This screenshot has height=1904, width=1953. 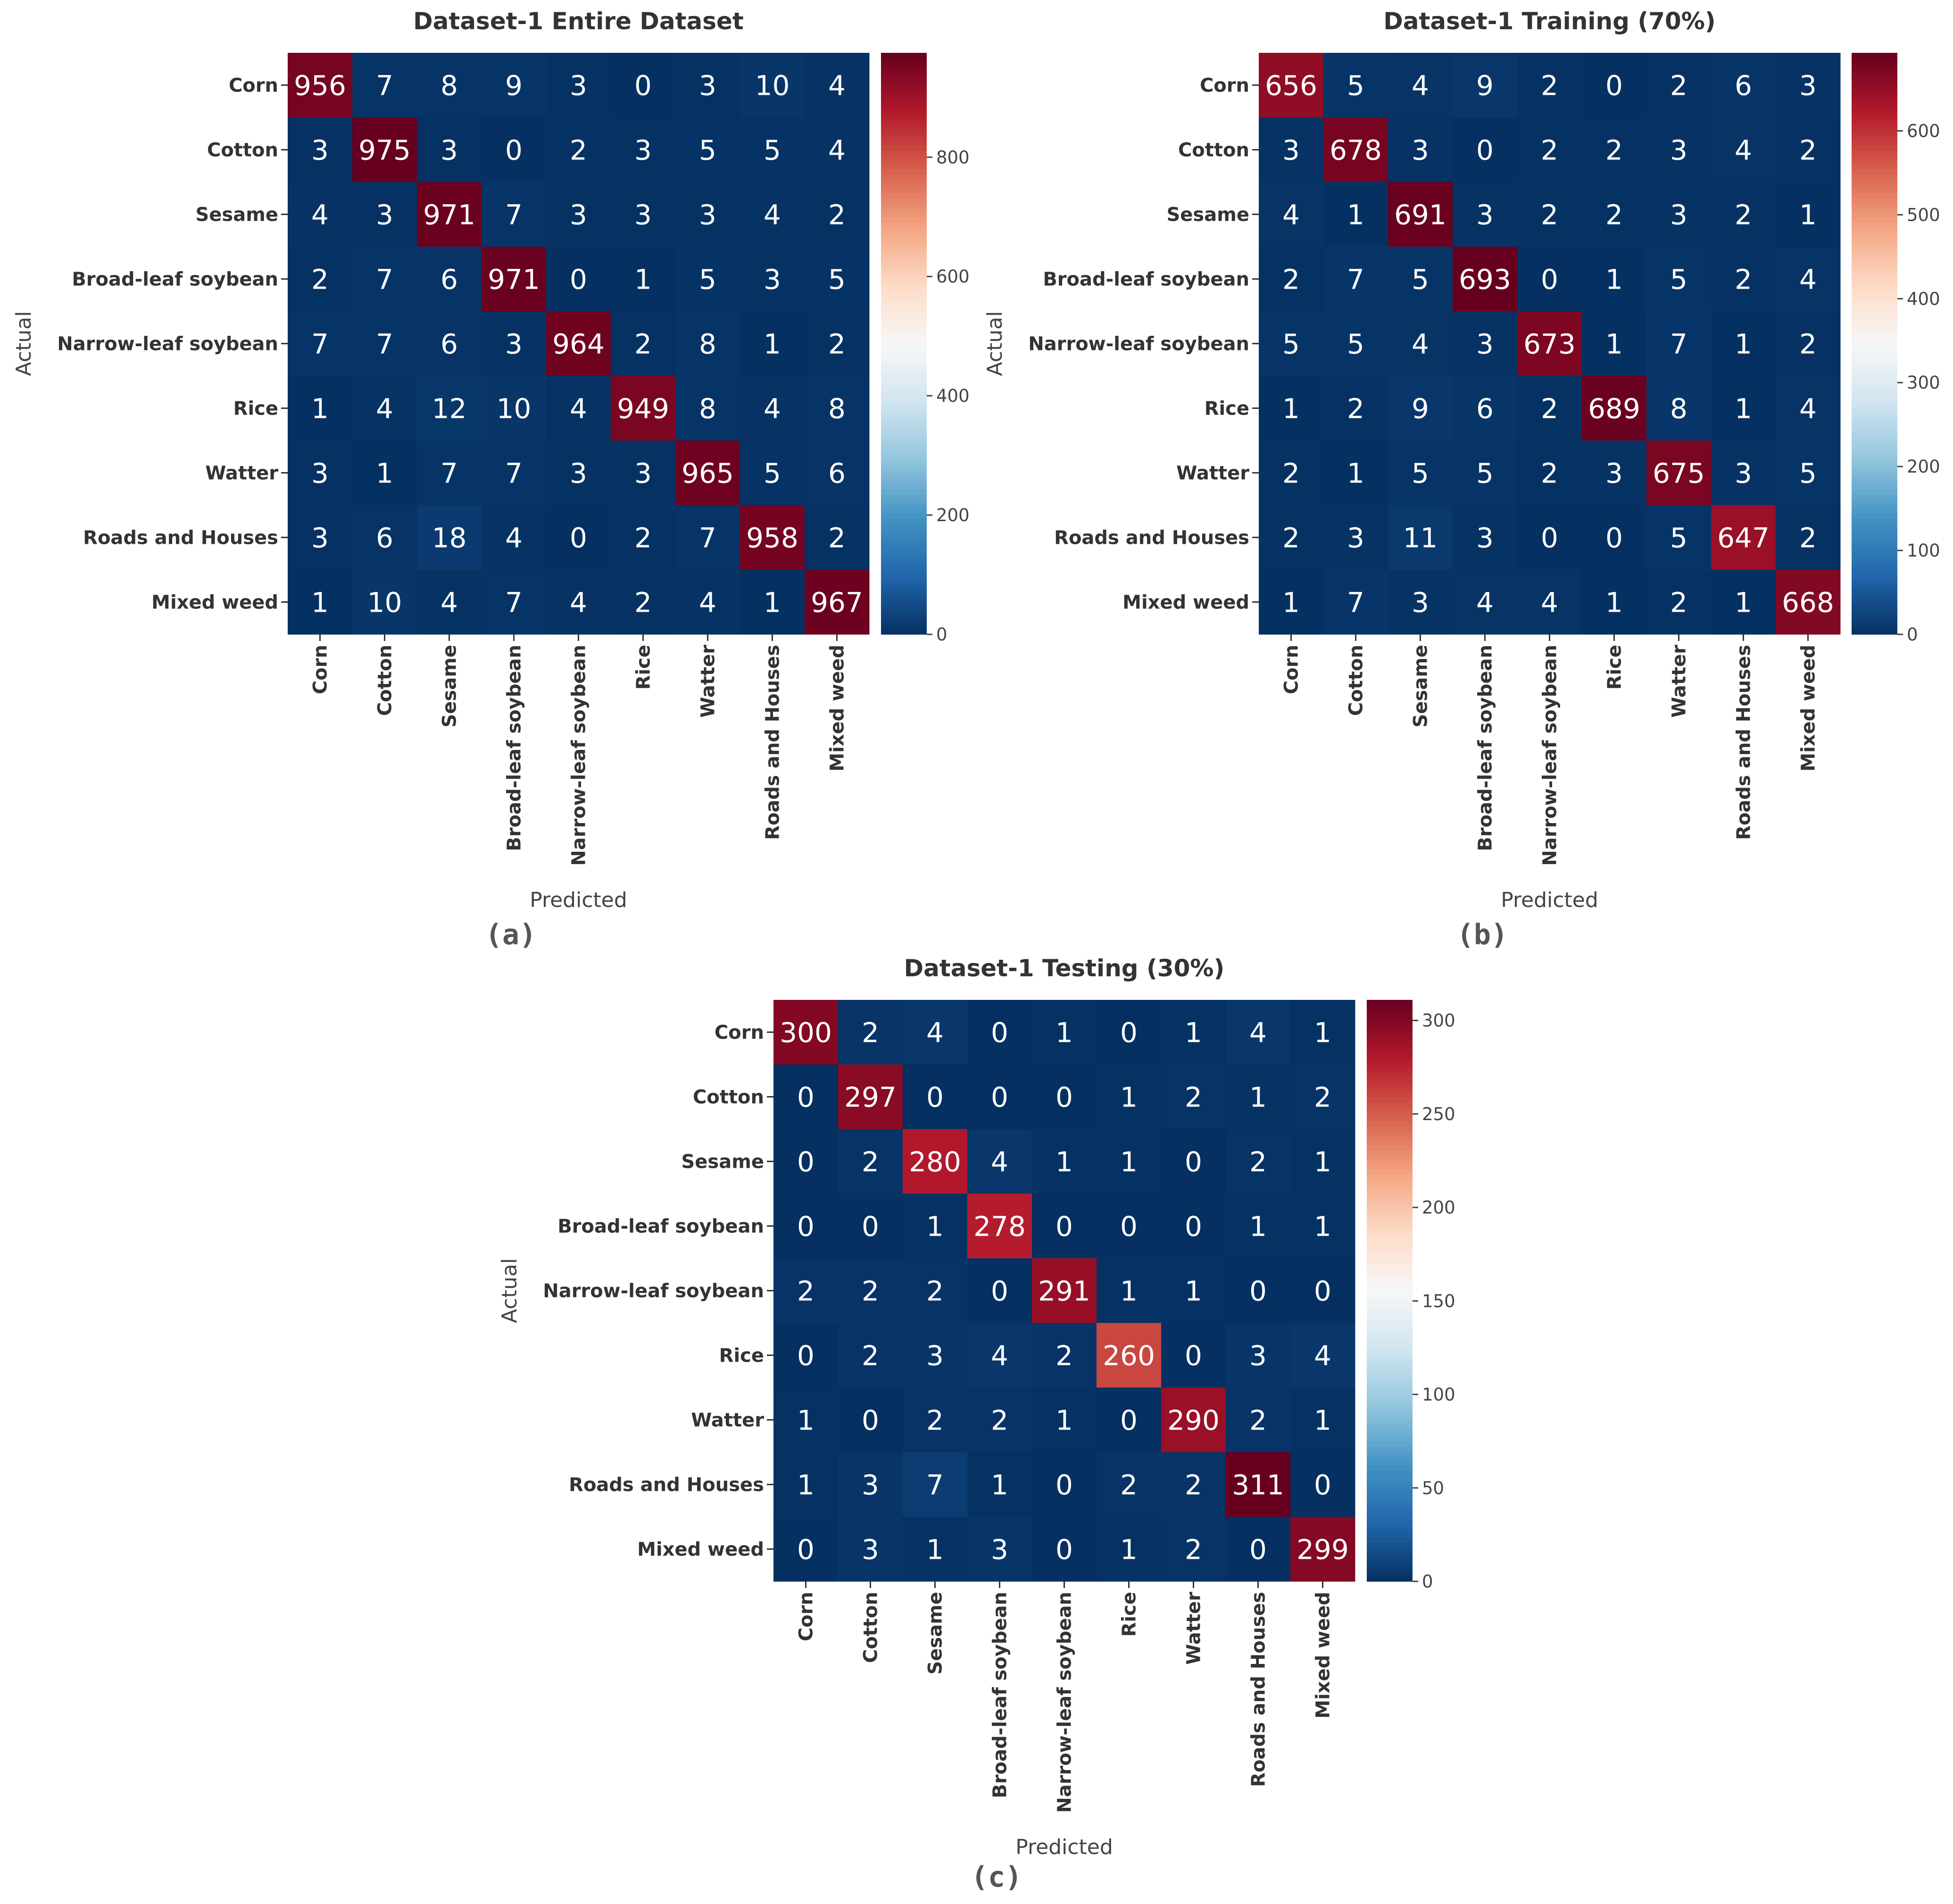 I want to click on col-label: Narrow-leaf soybean, so click(x=1065, y=1702).